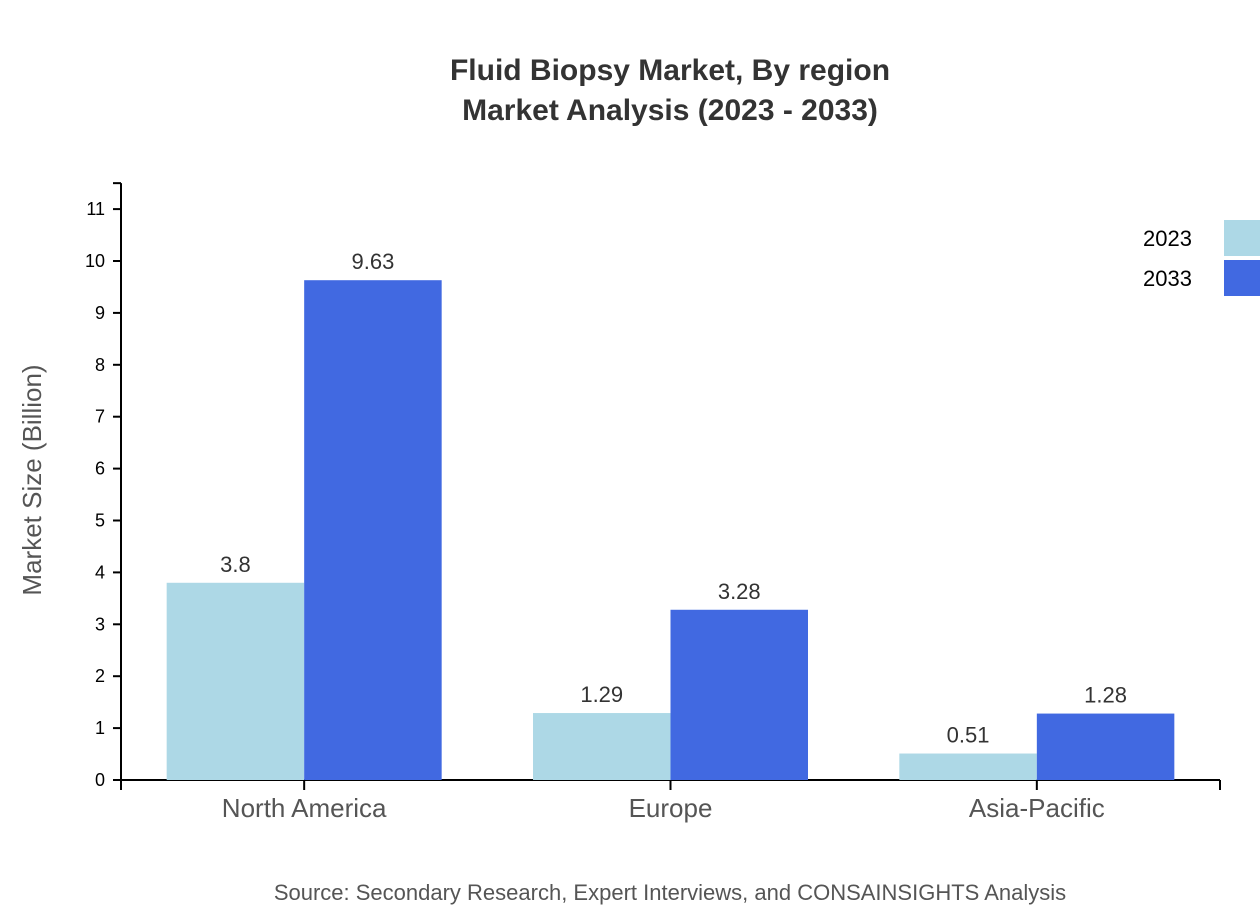  What do you see at coordinates (100, 780) in the screenshot?
I see `y-tick-label: 0` at bounding box center [100, 780].